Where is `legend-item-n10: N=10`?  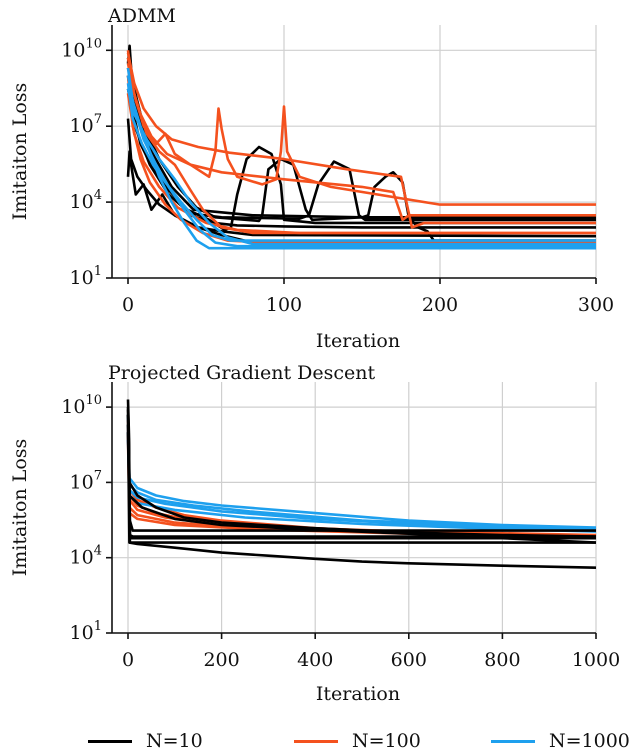
legend-item-n10: N=10 is located at coordinates (145, 741).